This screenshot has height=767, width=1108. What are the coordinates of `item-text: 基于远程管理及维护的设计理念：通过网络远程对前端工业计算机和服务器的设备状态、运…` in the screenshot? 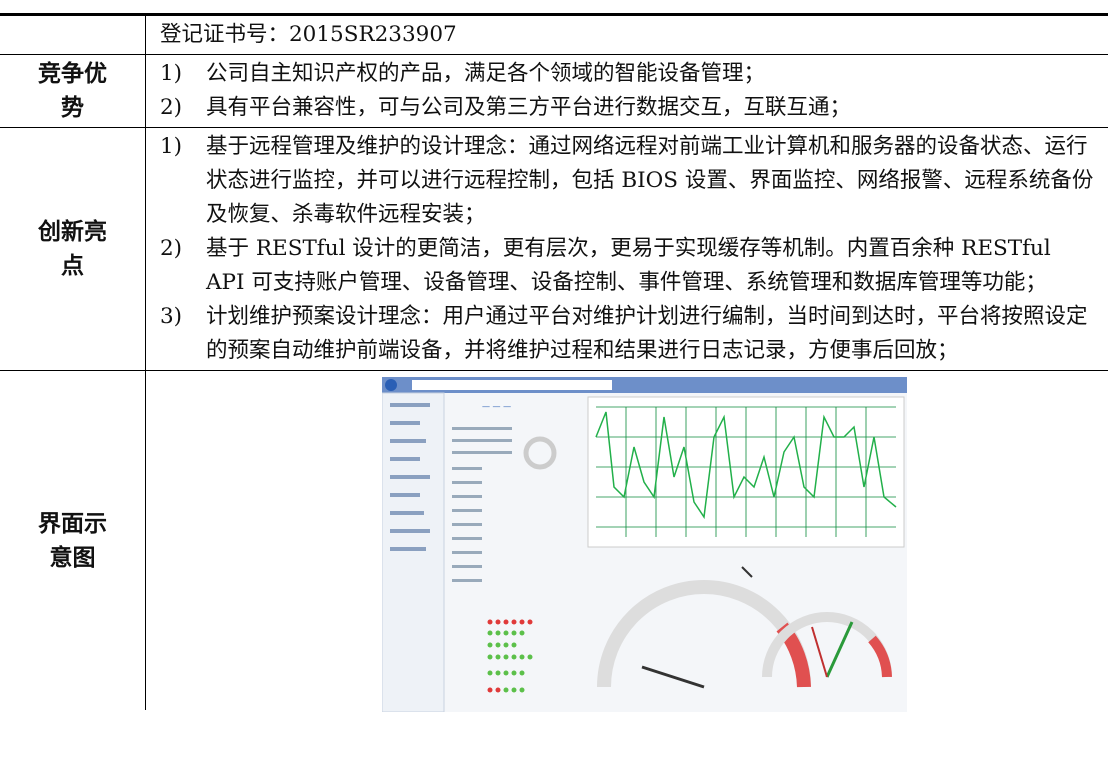 It's located at (650, 180).